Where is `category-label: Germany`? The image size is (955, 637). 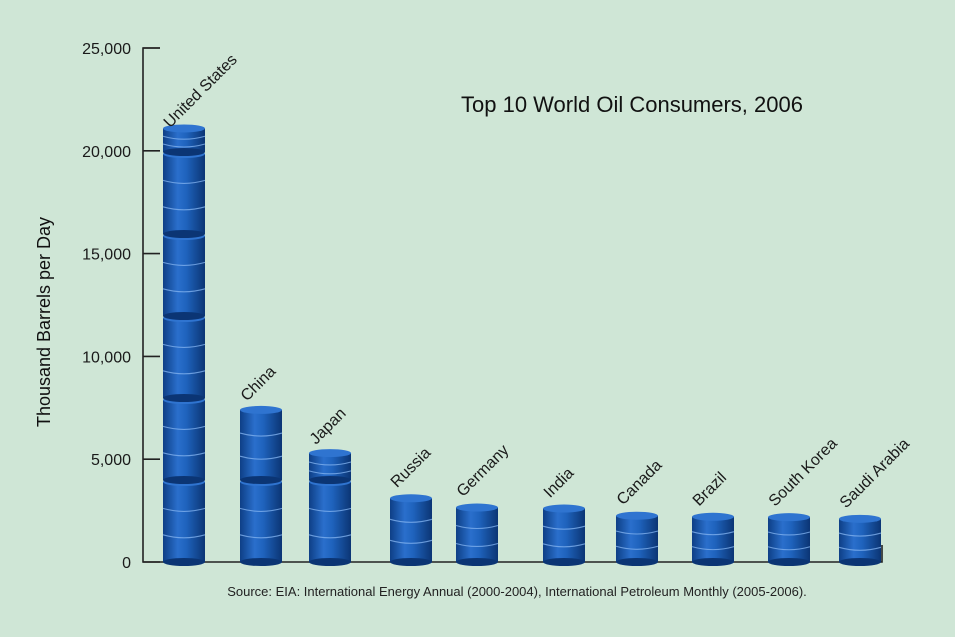 category-label: Germany is located at coordinates (483, 471).